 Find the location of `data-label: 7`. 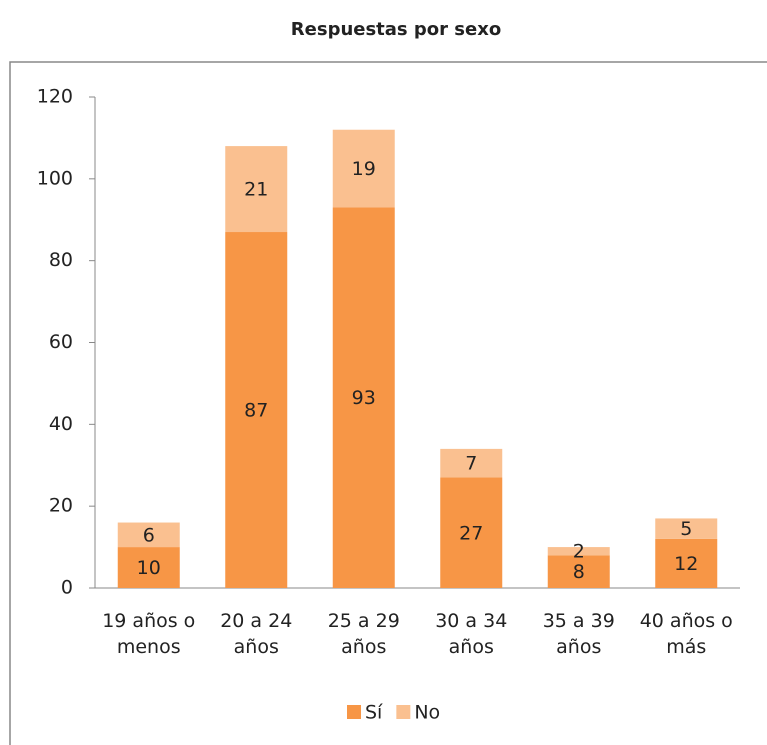

data-label: 7 is located at coordinates (471, 464).